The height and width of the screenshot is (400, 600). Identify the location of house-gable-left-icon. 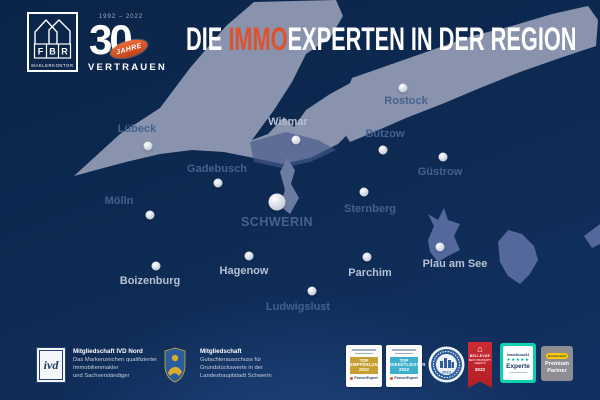
(46, 31).